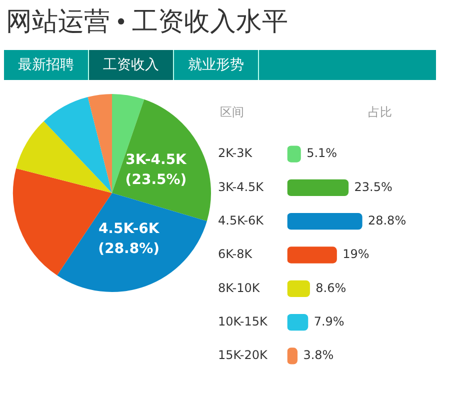 The height and width of the screenshot is (393, 450). What do you see at coordinates (322, 153) in the screenshot?
I see `data-label: 5.1%` at bounding box center [322, 153].